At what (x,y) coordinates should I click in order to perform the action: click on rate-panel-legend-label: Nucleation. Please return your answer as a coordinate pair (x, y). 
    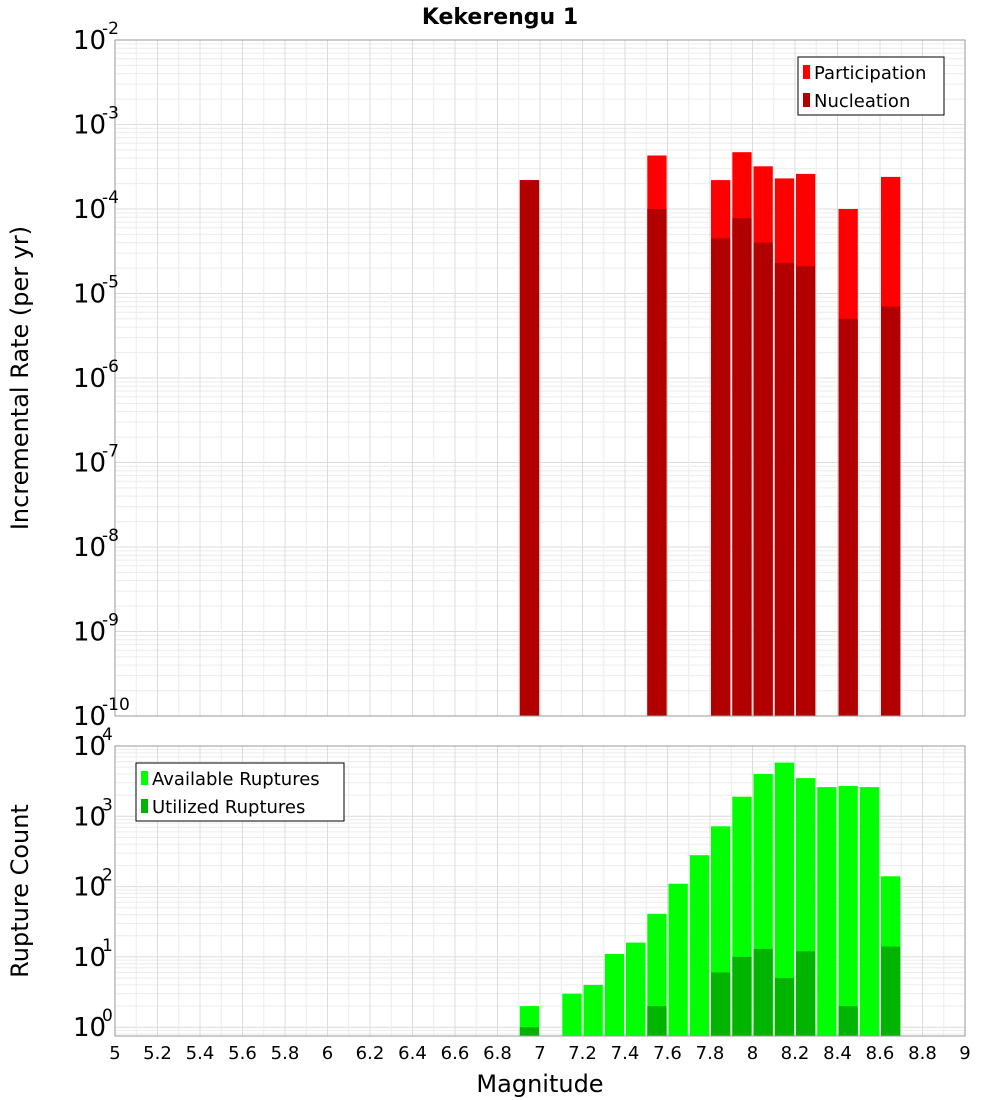
    Looking at the image, I should click on (862, 101).